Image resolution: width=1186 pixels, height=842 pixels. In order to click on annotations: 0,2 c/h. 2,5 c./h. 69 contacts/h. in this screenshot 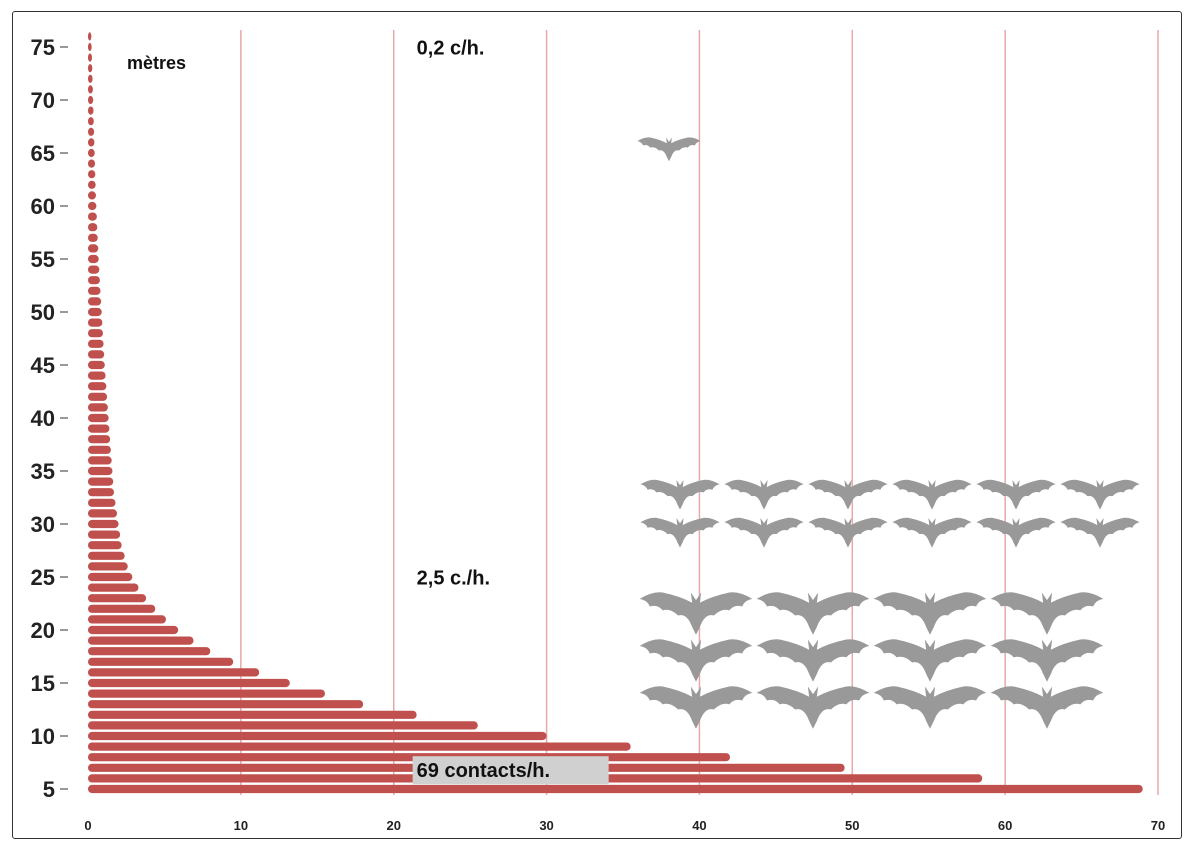, I will do `click(511, 410)`.